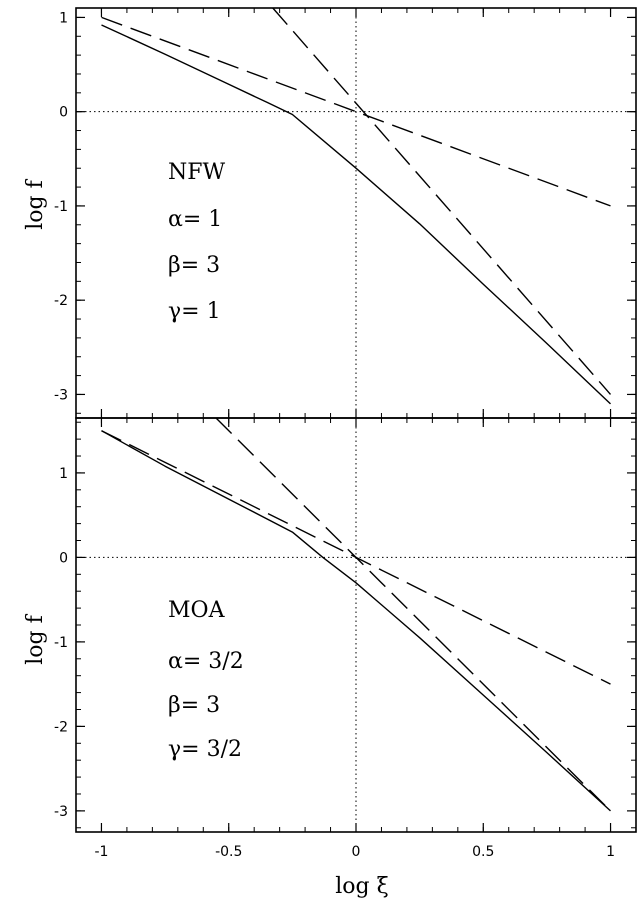 The width and height of the screenshot is (641, 909). What do you see at coordinates (205, 749) in the screenshot?
I see `gamma-label: γ= 3/2` at bounding box center [205, 749].